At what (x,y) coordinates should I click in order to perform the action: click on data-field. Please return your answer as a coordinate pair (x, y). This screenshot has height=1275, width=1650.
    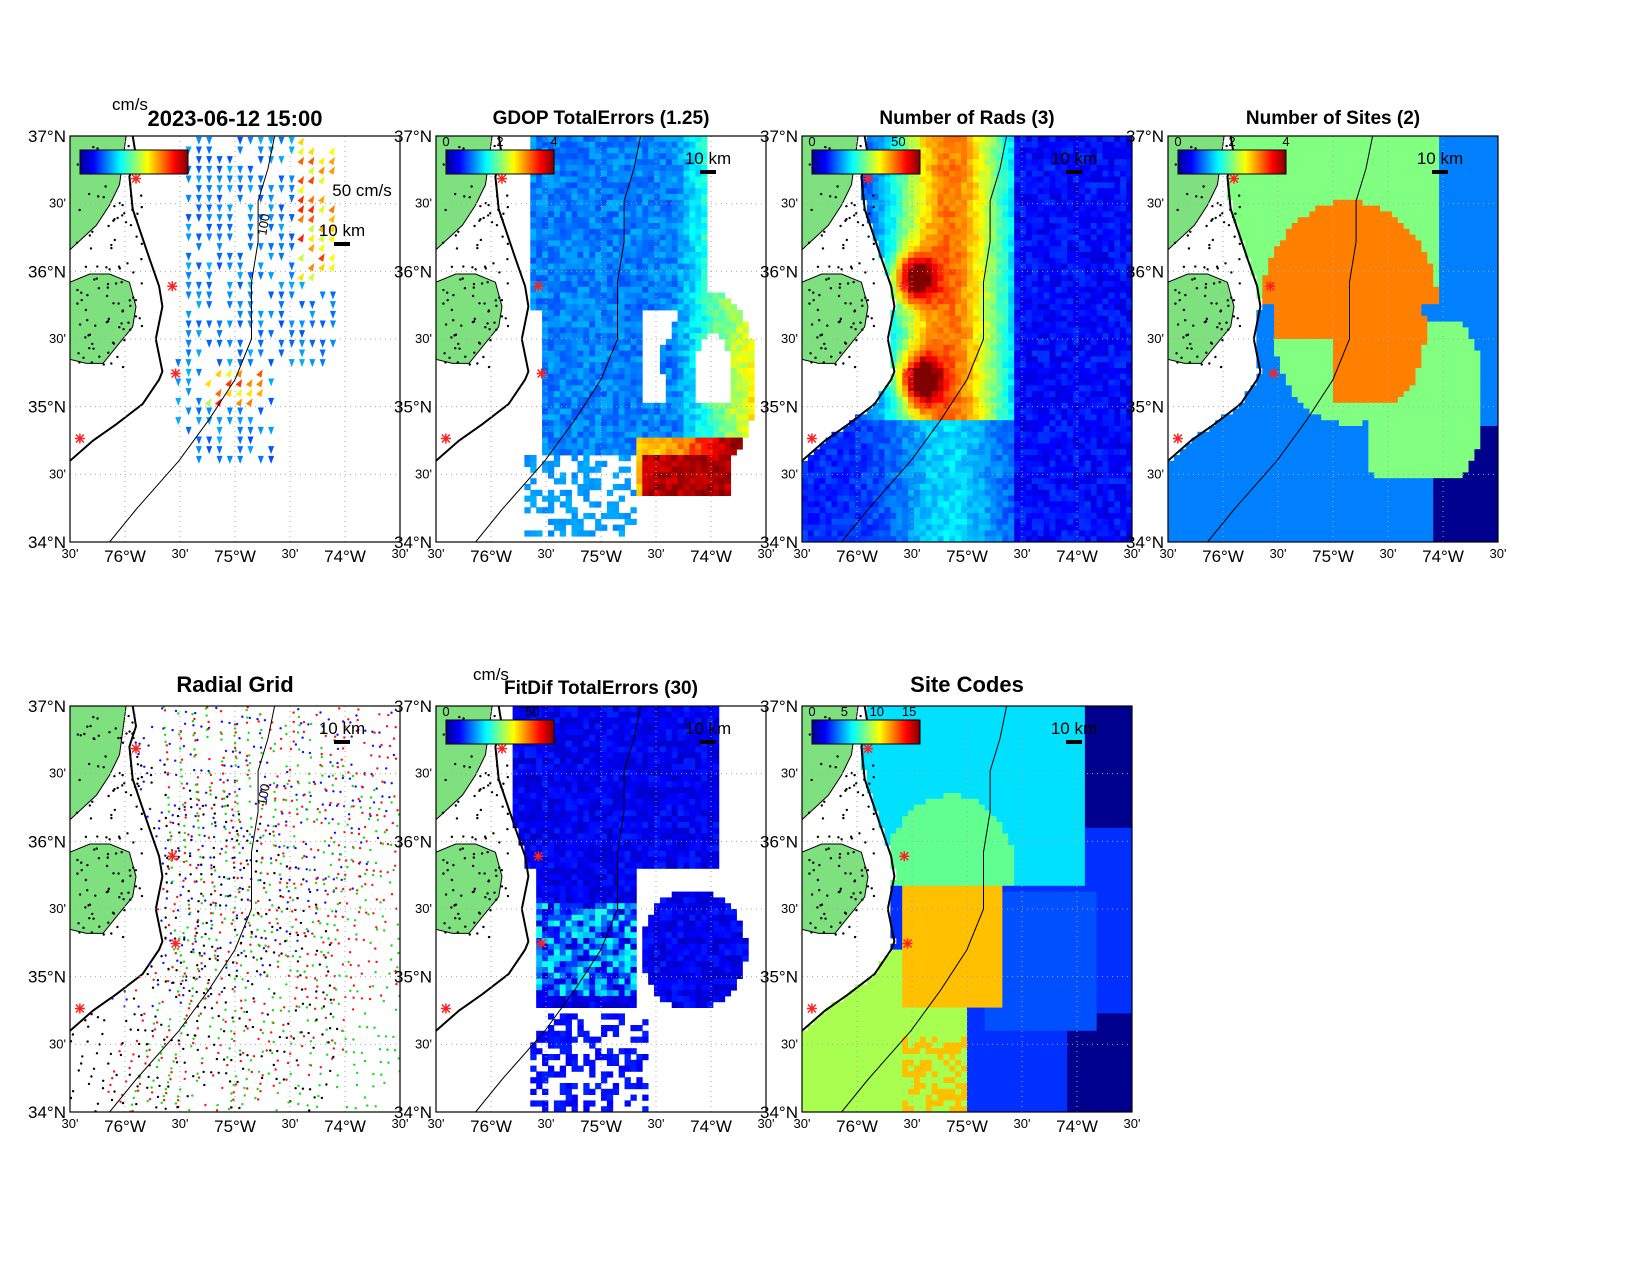
    Looking at the image, I should click on (967, 909).